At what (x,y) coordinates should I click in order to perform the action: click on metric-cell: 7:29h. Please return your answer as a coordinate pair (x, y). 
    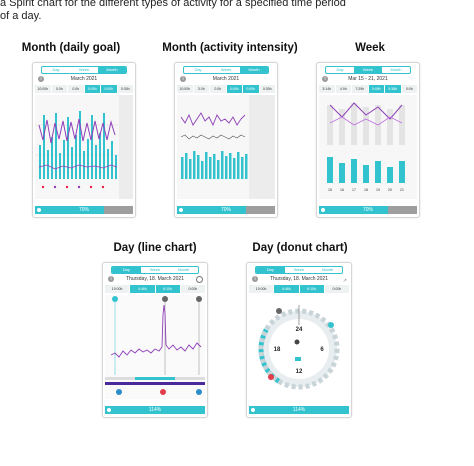
    Looking at the image, I should click on (360, 89).